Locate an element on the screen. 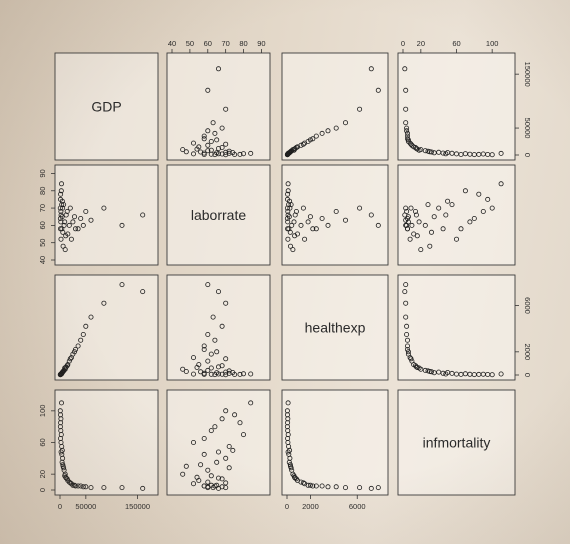 This screenshot has height=544, width=570. y-tick-label-right-GDP-0: 0 is located at coordinates (527, 155).